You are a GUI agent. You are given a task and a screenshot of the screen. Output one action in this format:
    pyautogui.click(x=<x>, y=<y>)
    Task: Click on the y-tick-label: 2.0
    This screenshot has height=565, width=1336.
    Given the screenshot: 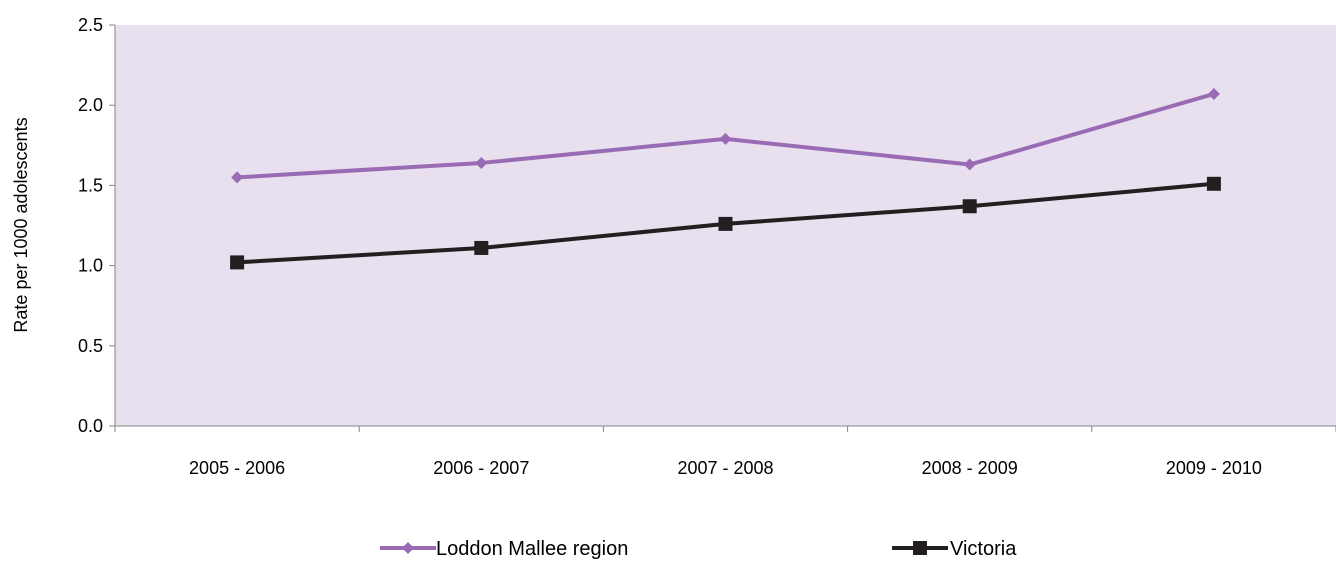 What is the action you would take?
    pyautogui.click(x=90, y=105)
    